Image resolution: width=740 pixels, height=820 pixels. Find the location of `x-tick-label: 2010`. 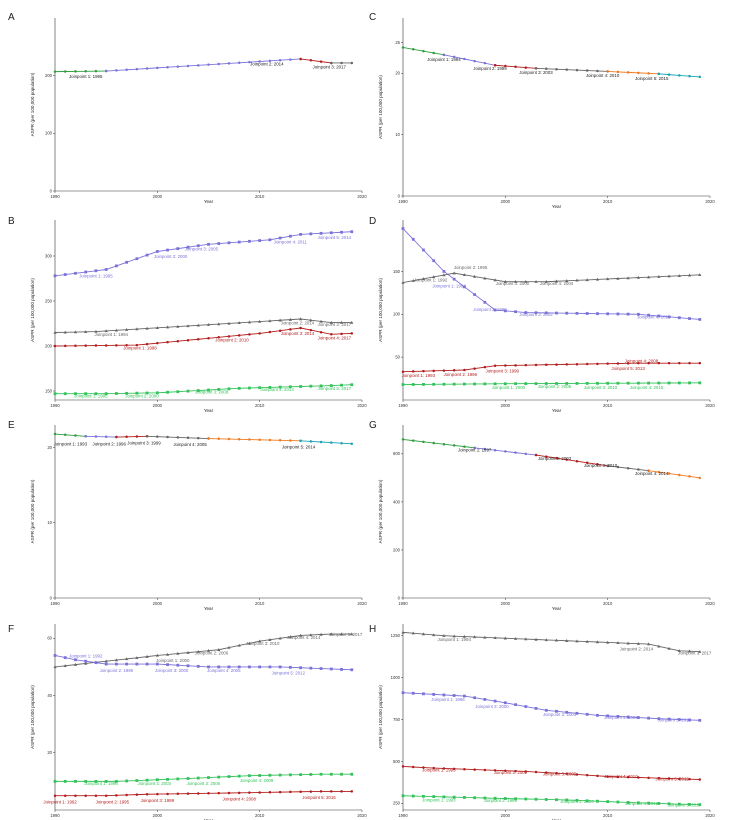

x-tick-label: 2010 is located at coordinates (260, 815).